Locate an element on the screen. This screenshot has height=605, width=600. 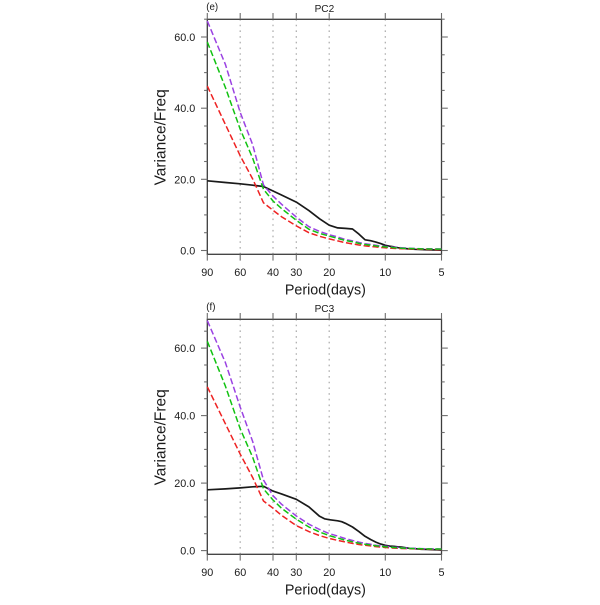
svg-text: (f) is located at coordinates (210, 307).